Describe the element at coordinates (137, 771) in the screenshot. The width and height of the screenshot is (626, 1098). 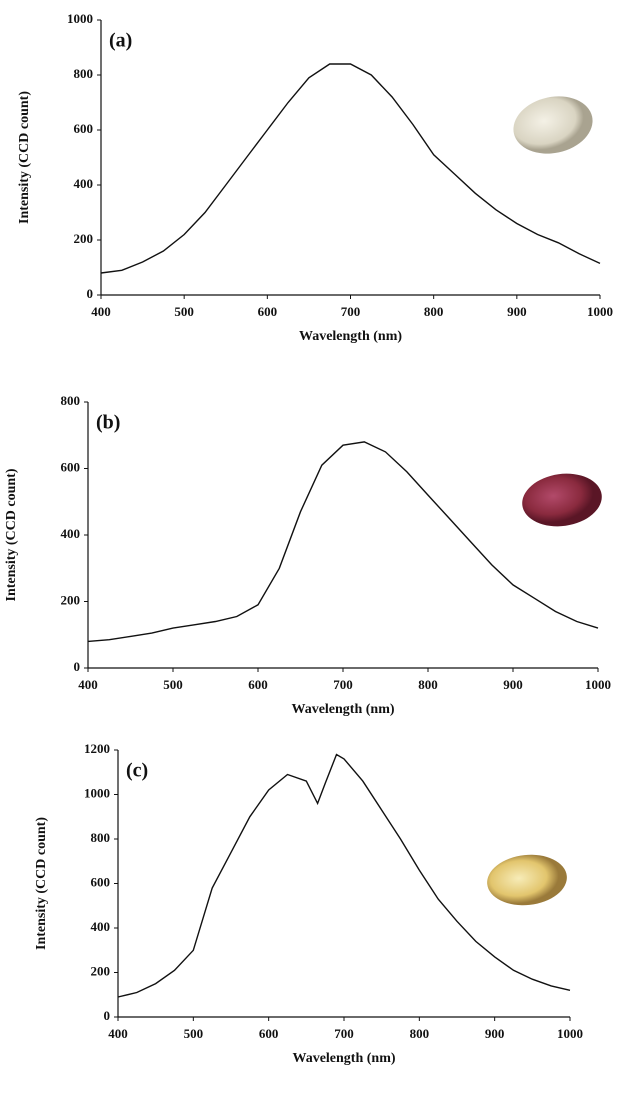
I see `panel-label: (c)` at that location.